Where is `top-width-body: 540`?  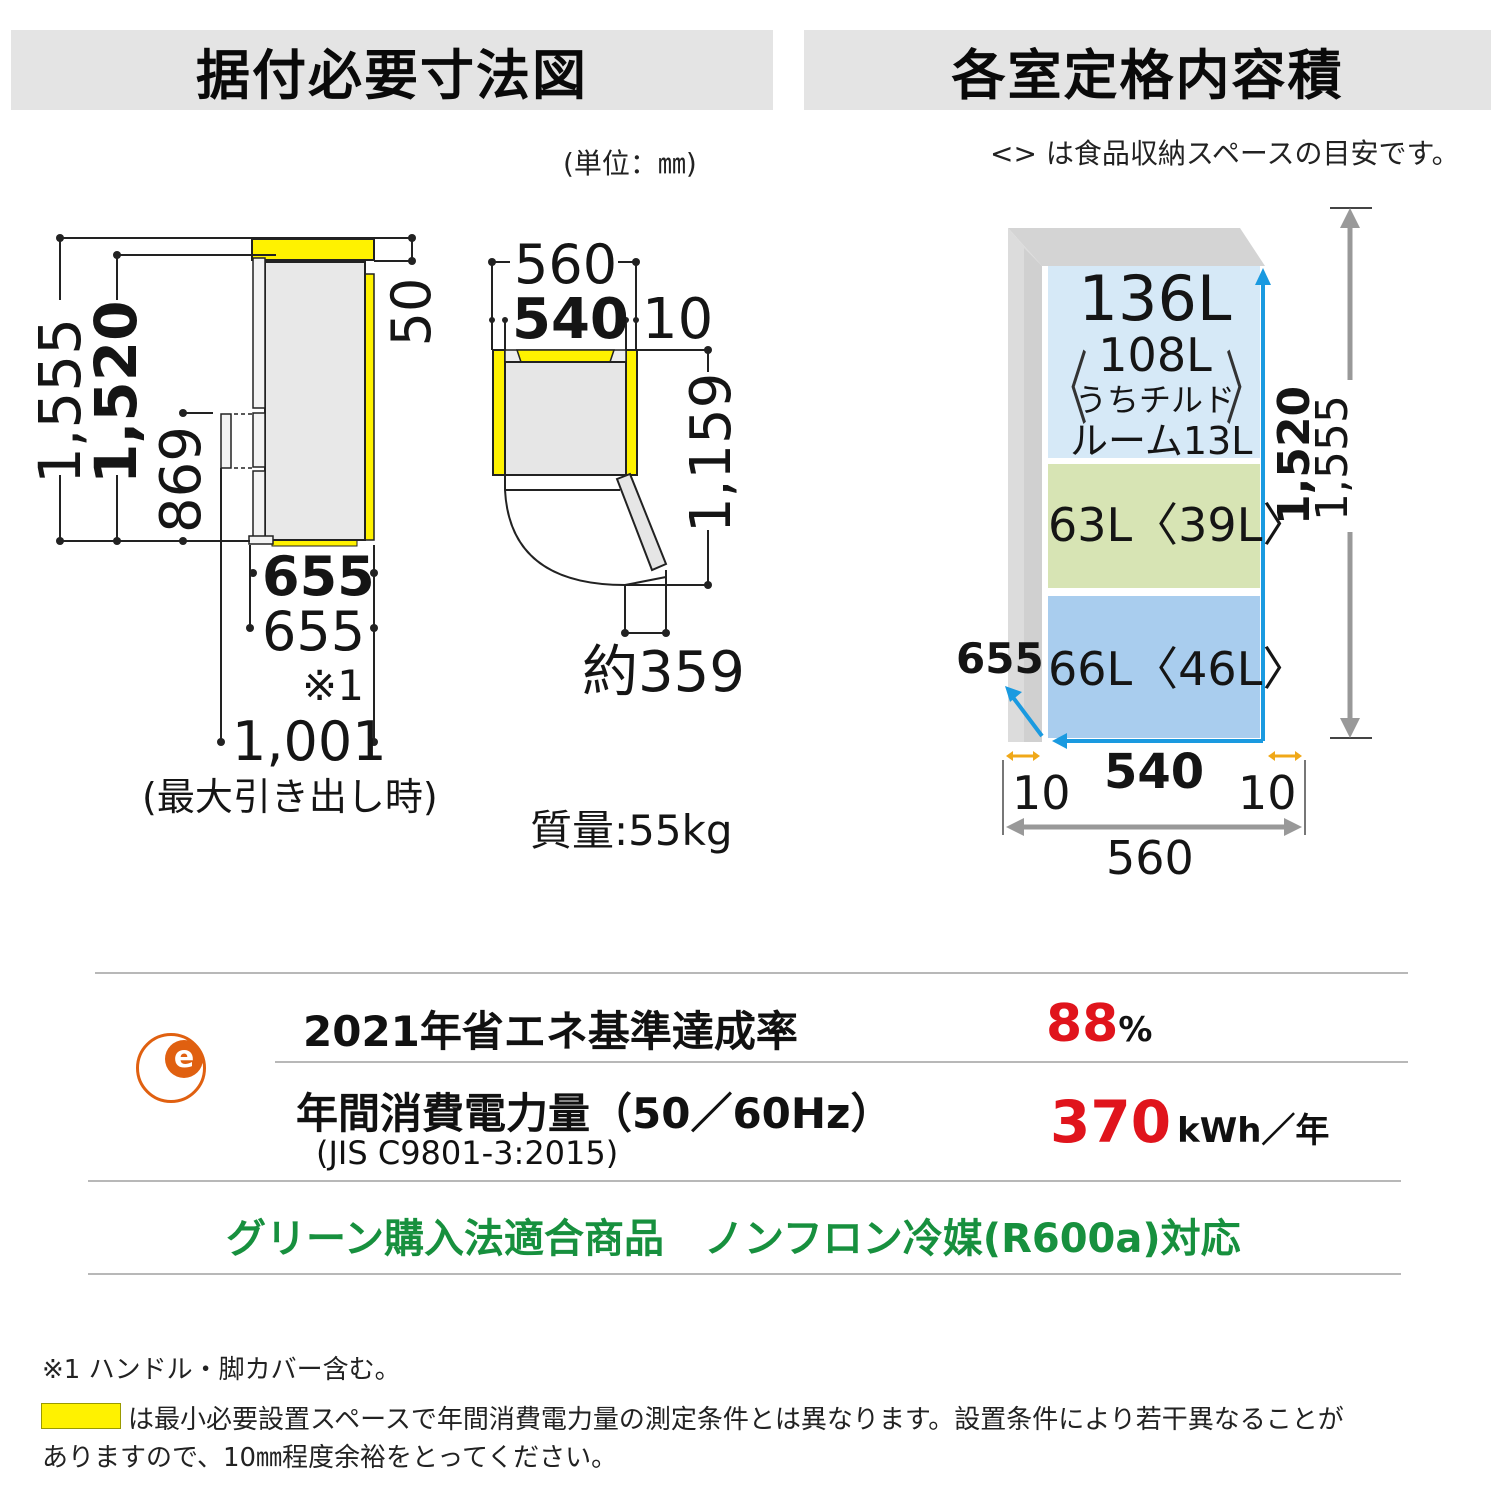 top-width-body: 540 is located at coordinates (570, 319).